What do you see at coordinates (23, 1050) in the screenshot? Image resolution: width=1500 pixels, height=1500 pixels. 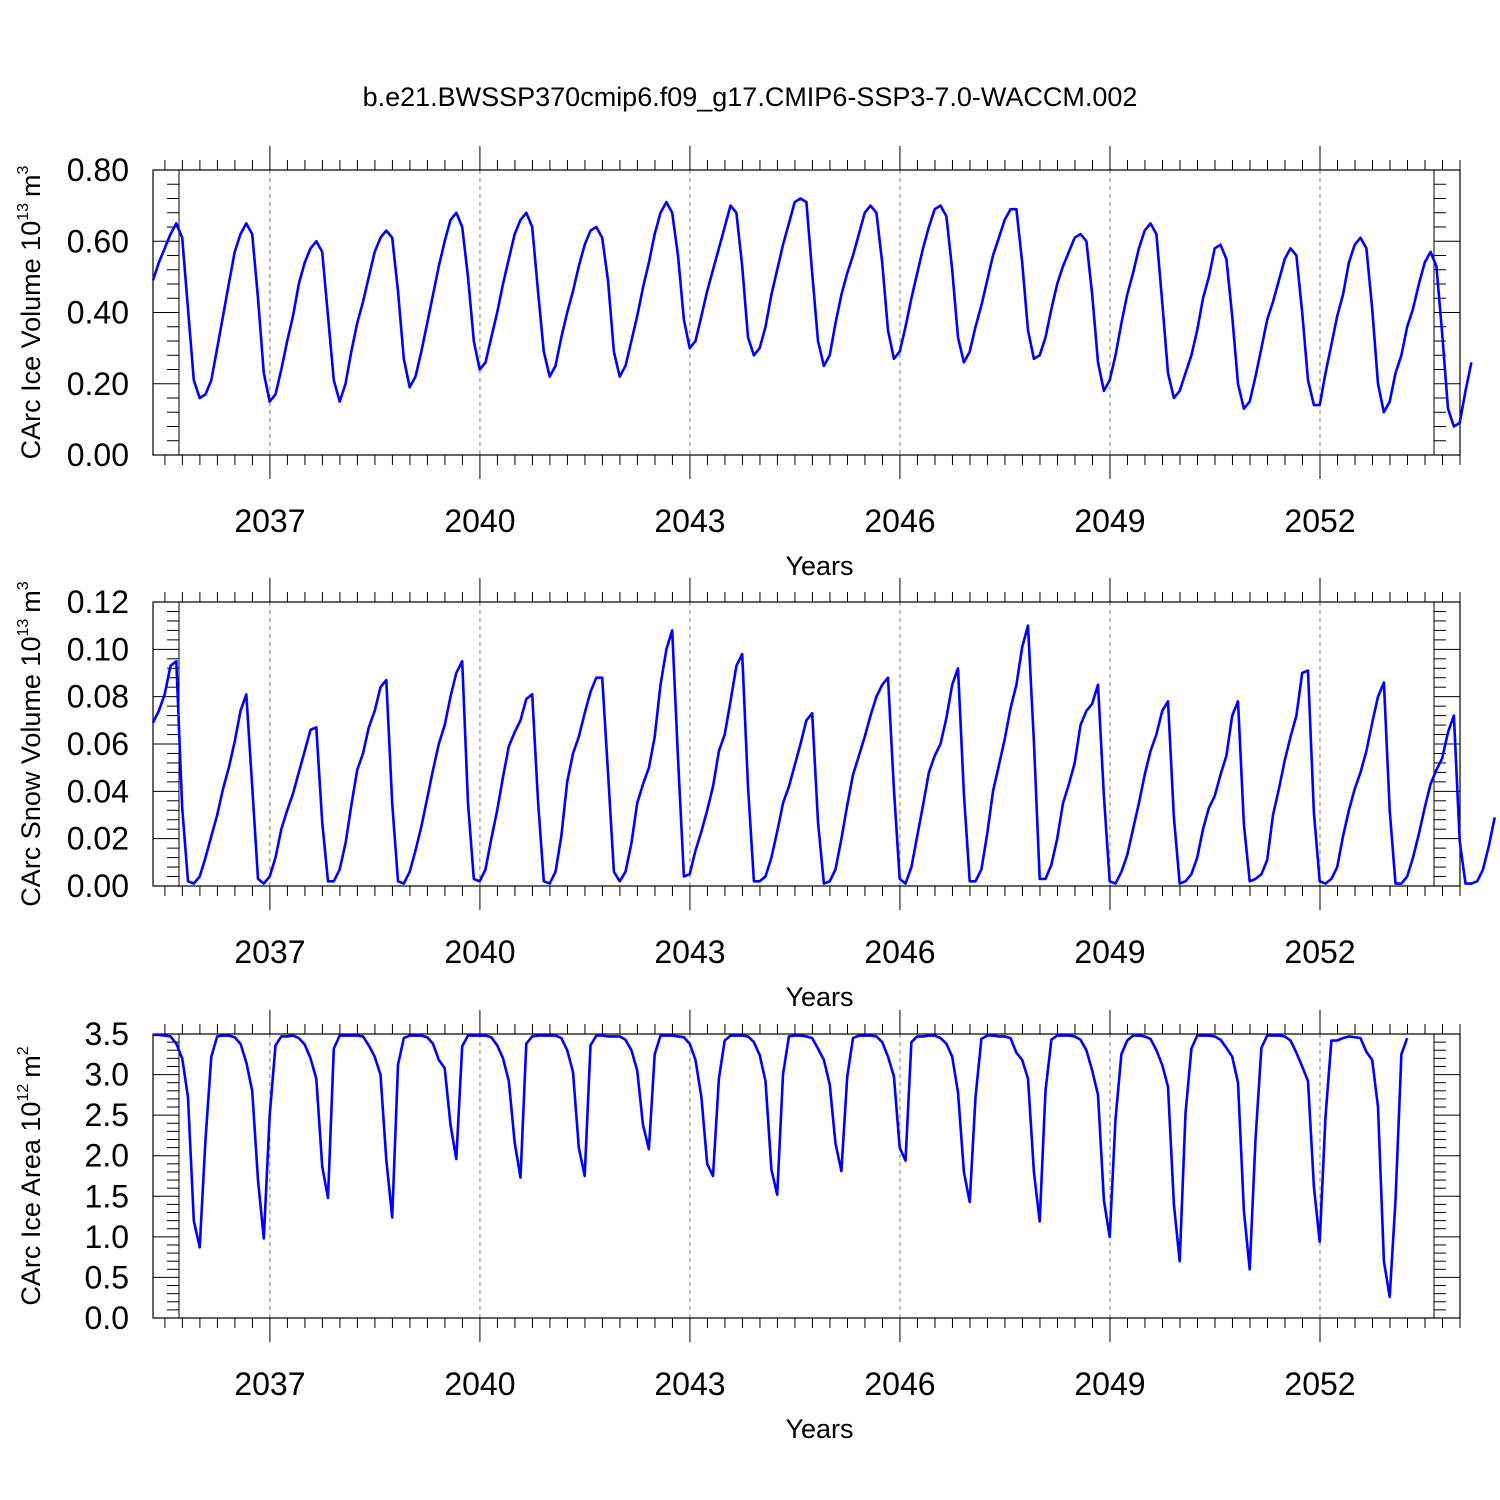 I see `y-axis-unit-exp: 2` at bounding box center [23, 1050].